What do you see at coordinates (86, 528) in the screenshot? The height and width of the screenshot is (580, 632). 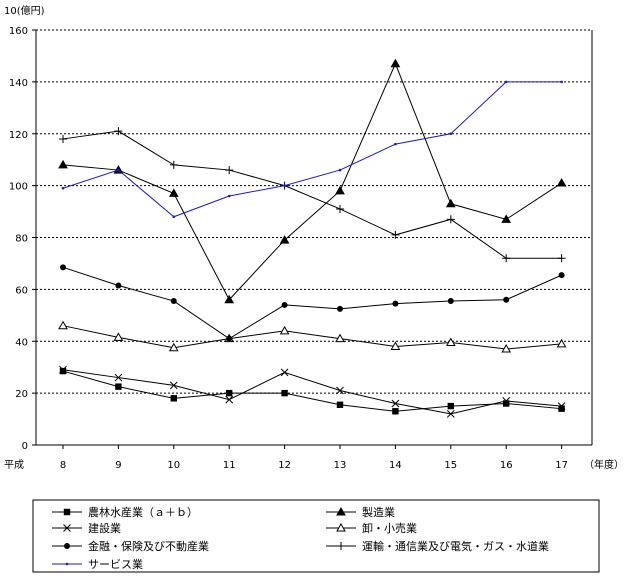 I see `legend-item: 建設業` at bounding box center [86, 528].